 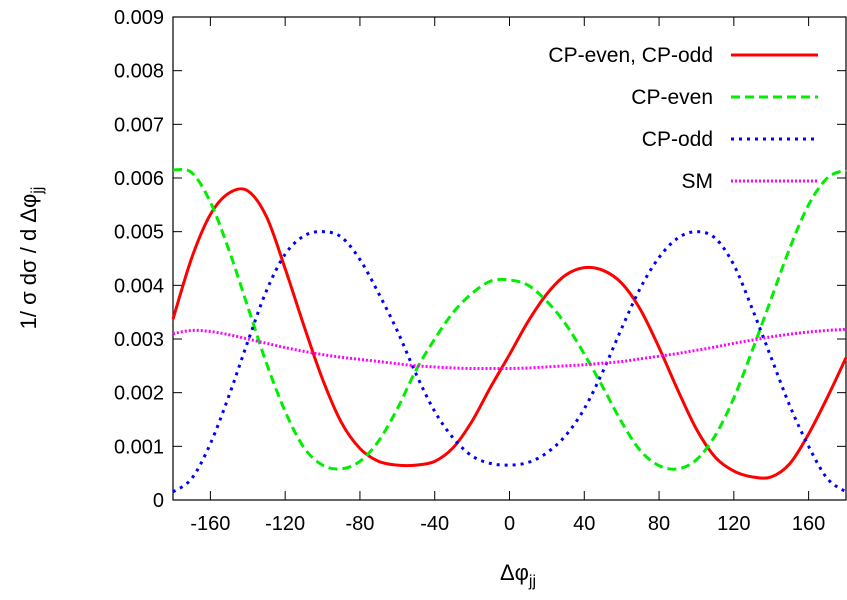 I want to click on y-tick-label: 0.007, so click(x=139, y=125).